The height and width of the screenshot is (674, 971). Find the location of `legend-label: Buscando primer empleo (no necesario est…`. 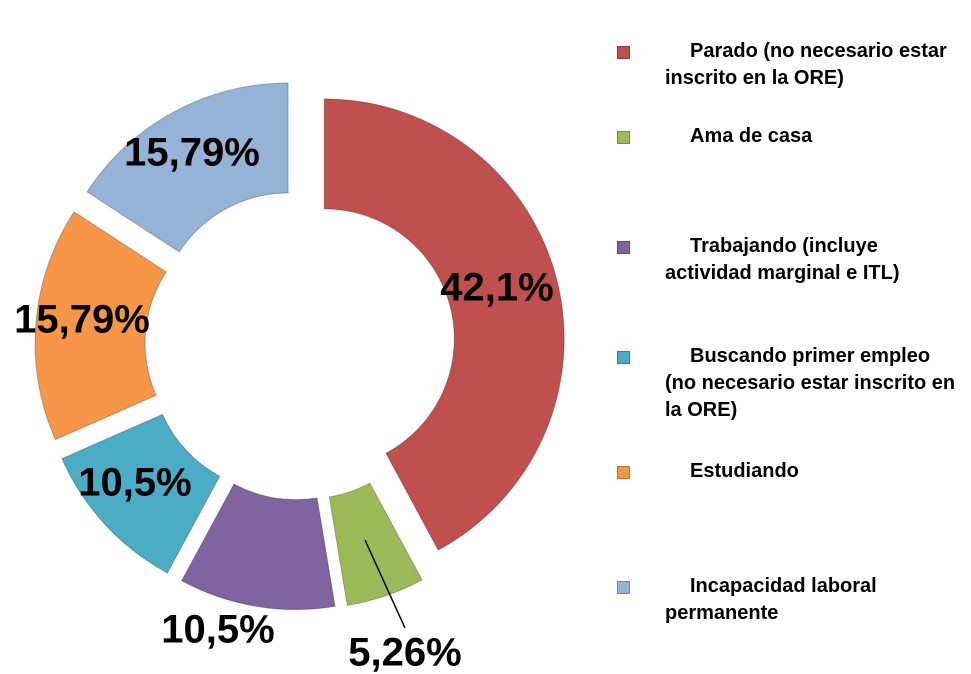

legend-label: Buscando primer empleo (no necesario est… is located at coordinates (810, 383).